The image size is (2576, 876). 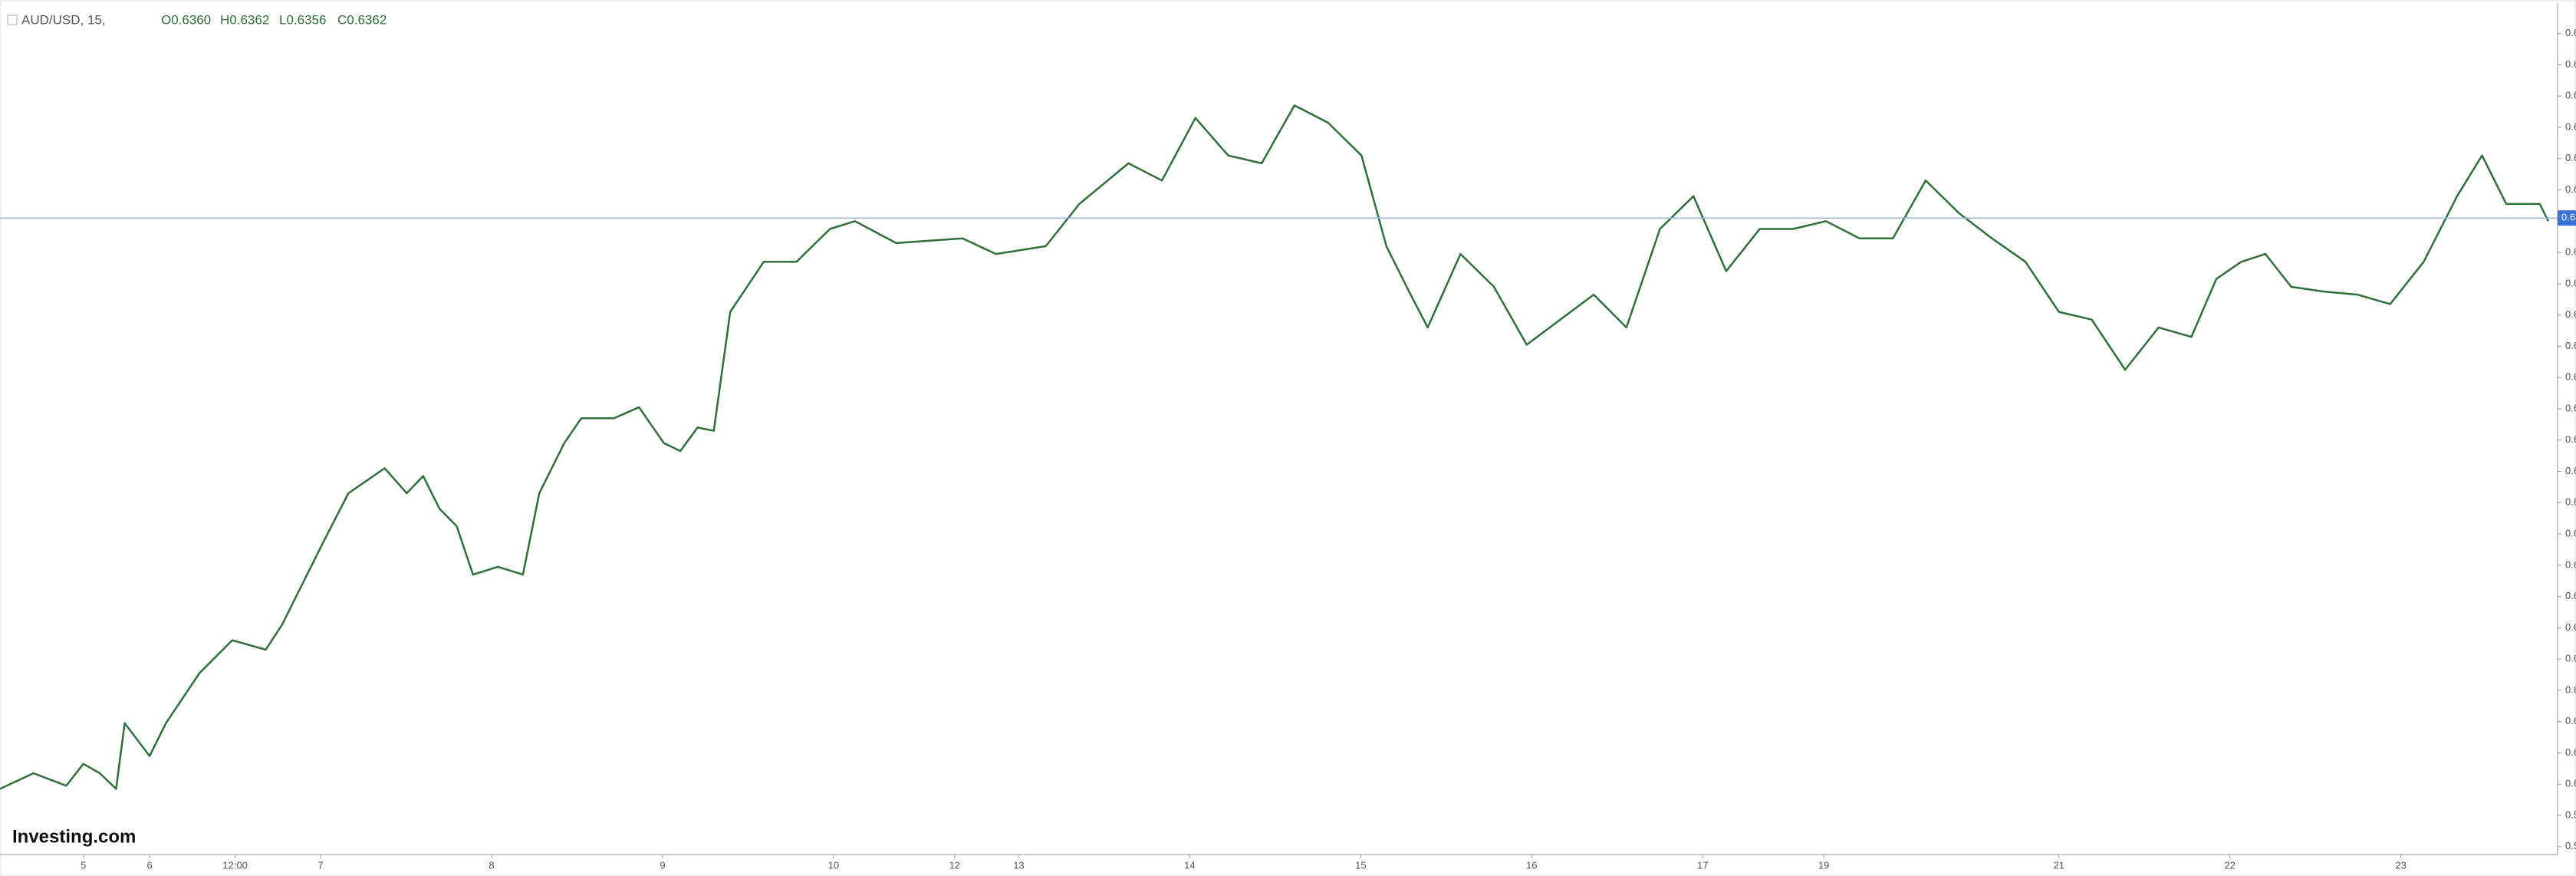 What do you see at coordinates (2570, 502) in the screenshot?
I see `y-tick-label: 0.6180` at bounding box center [2570, 502].